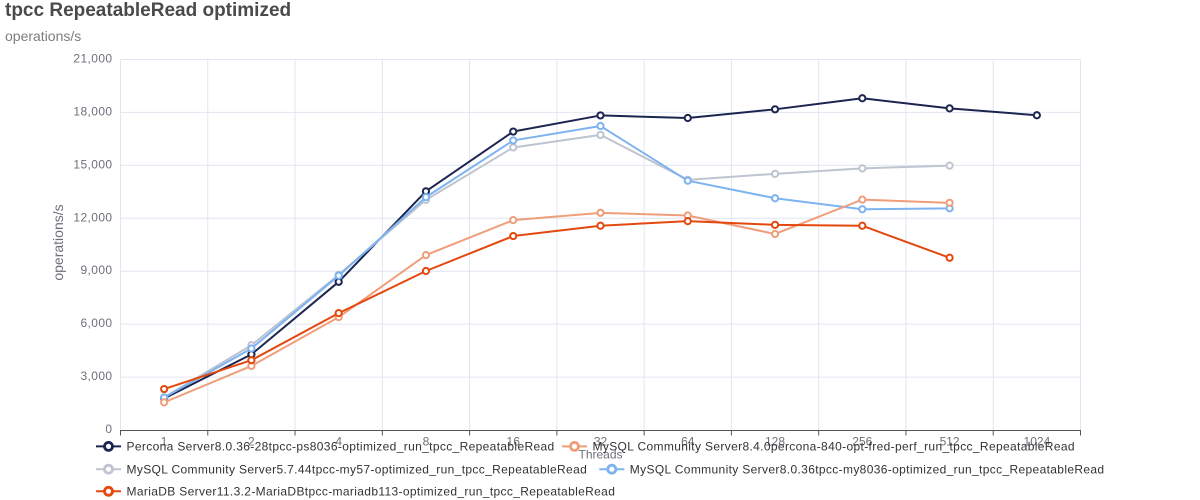  Describe the element at coordinates (601, 442) in the screenshot. I see `svg-text: 32` at that location.